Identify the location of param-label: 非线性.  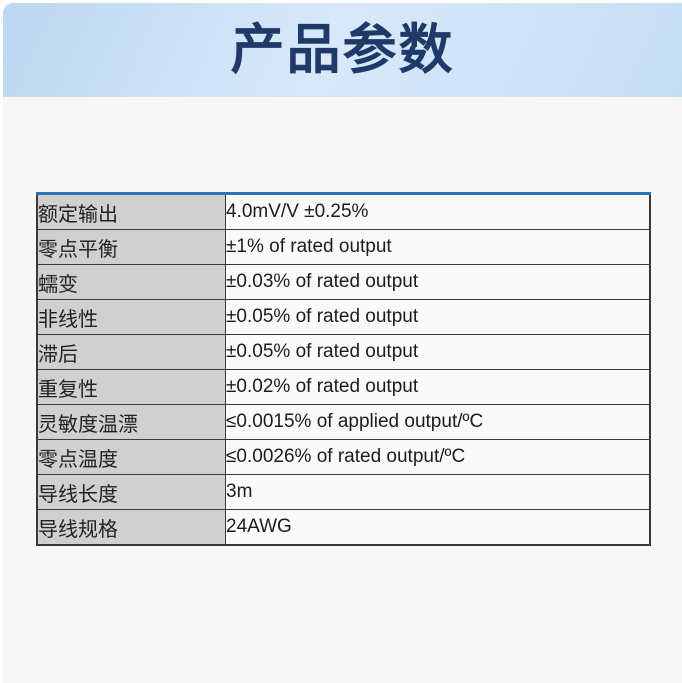
(131, 317).